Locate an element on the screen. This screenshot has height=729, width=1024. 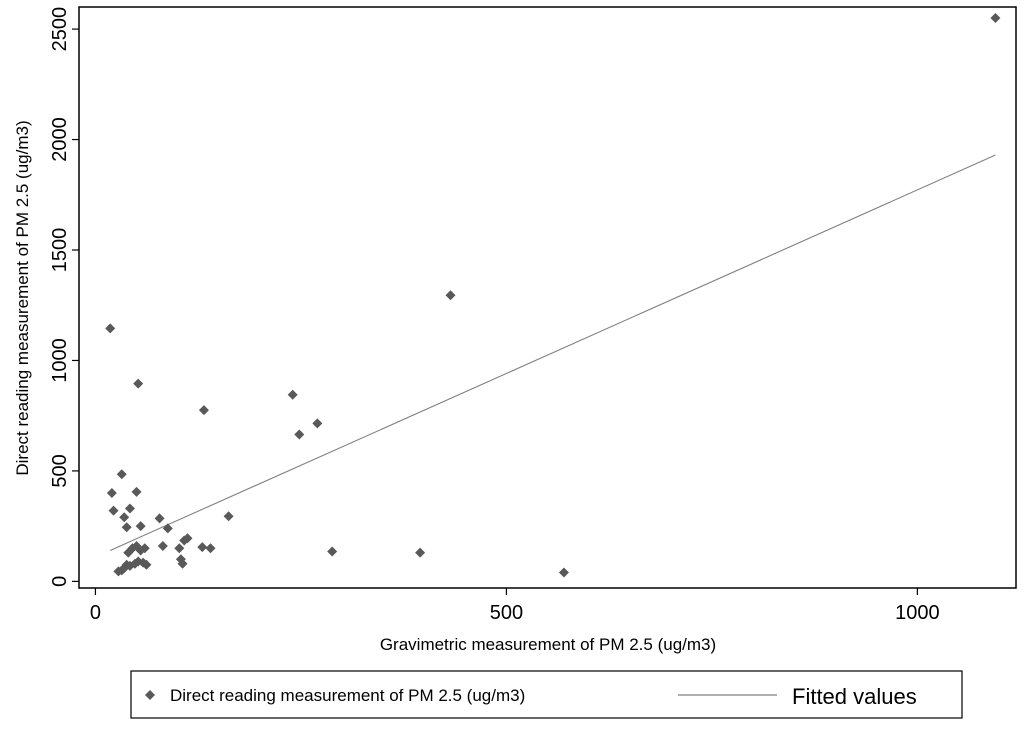
x-axis-ticks: 0 500 1000 is located at coordinates (515, 606).